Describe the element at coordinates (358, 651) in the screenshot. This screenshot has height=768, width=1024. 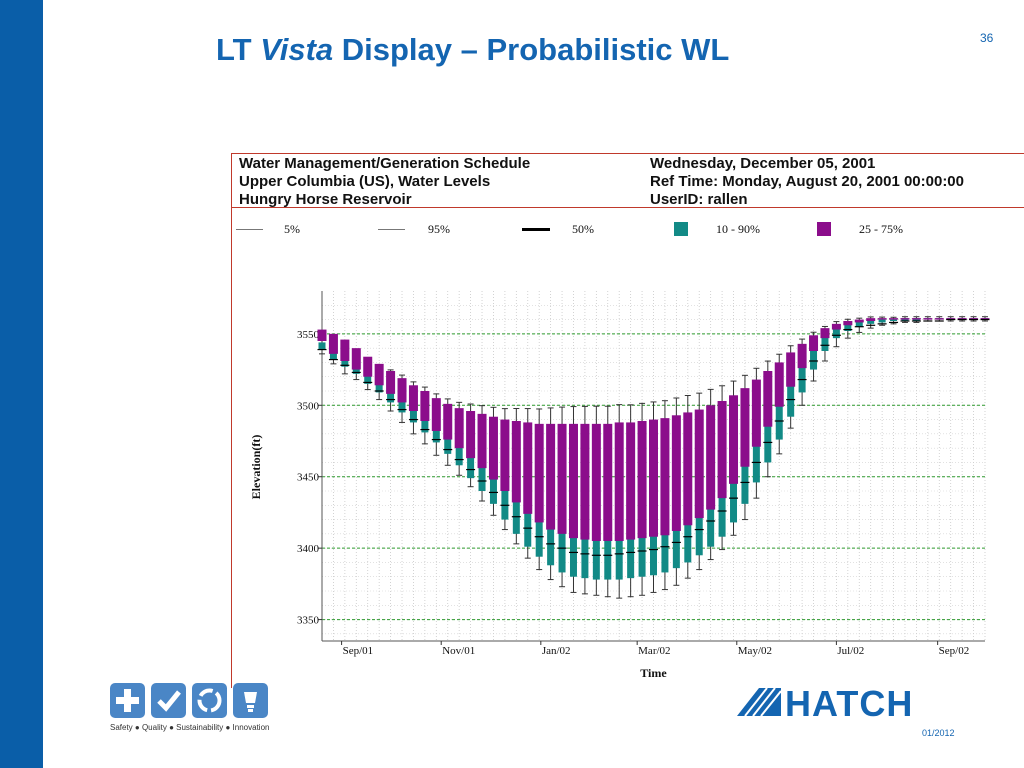
I see `x-tick-label: Sep/01` at that location.